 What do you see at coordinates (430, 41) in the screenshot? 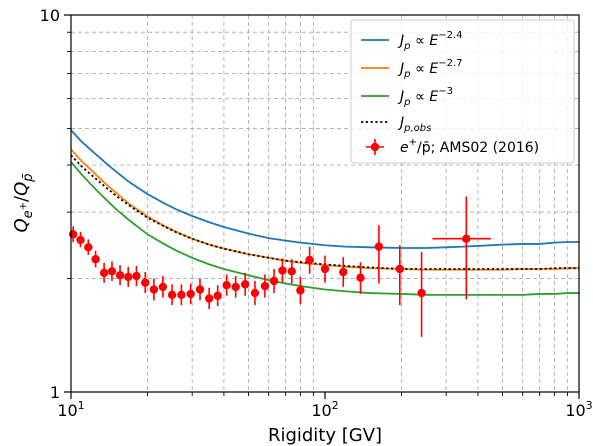
I see `legend-entry: Jp ∝ E−2.4` at bounding box center [430, 41].